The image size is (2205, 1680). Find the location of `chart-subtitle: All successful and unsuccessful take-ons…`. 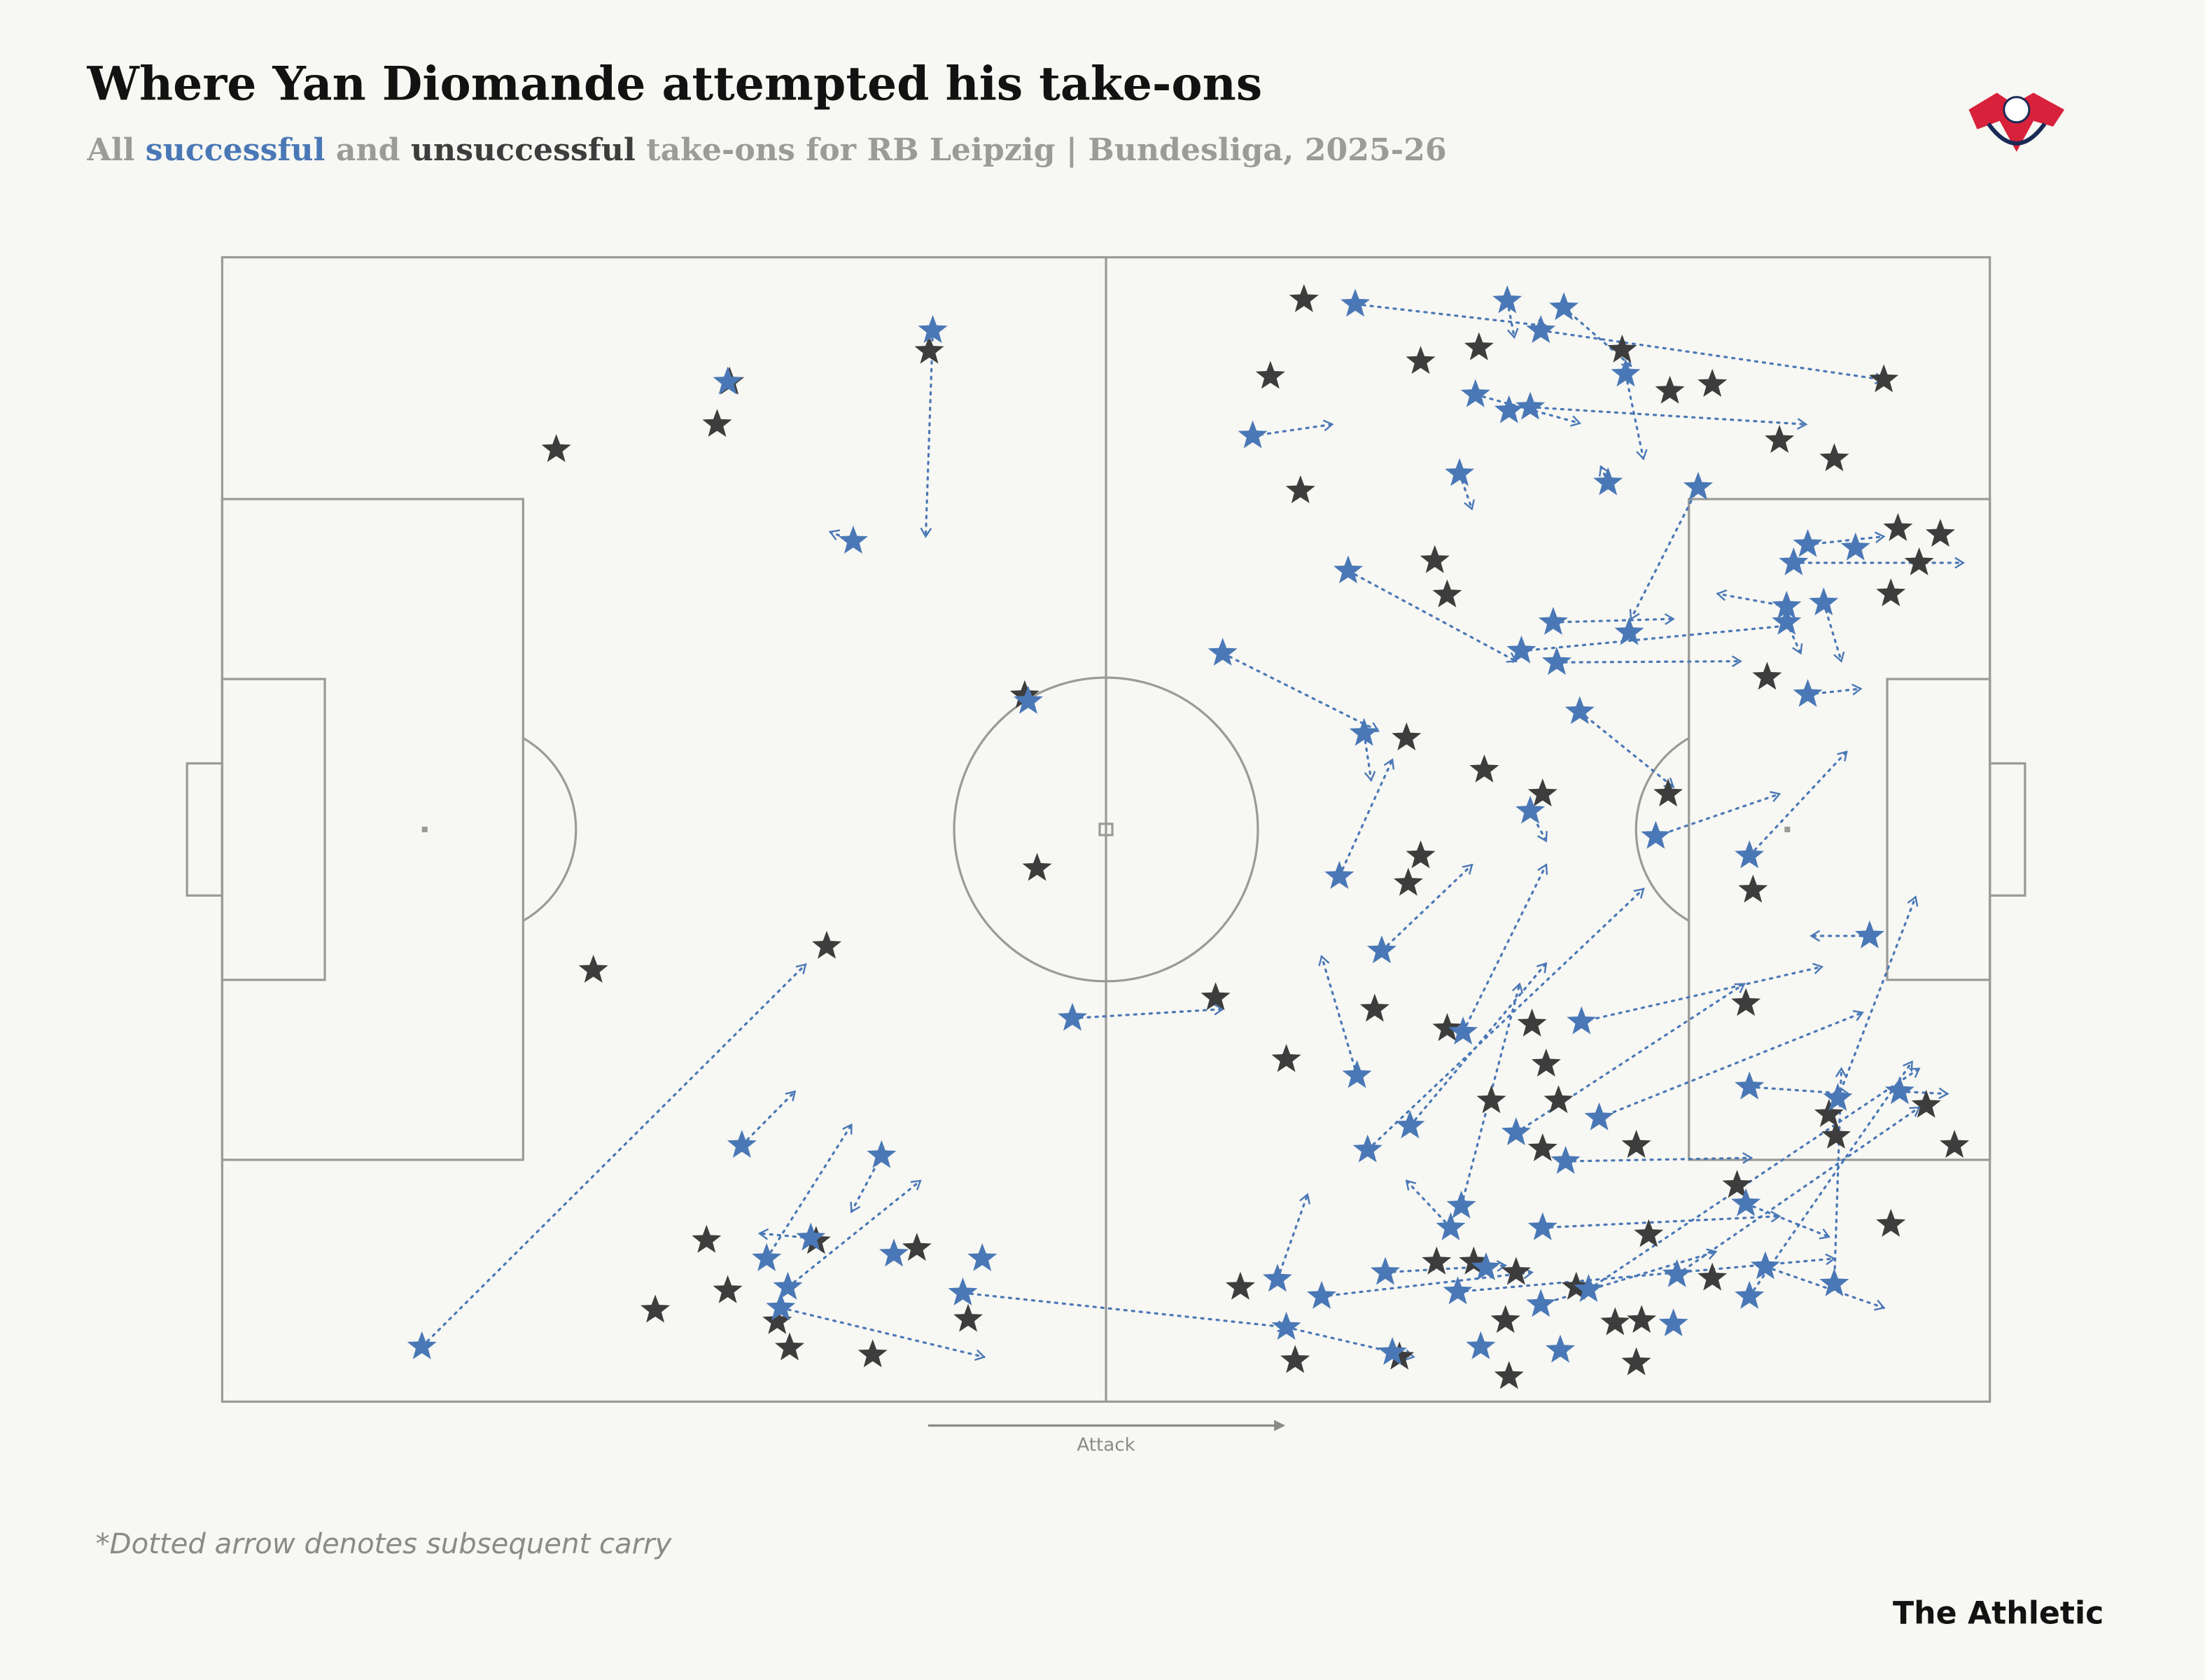

chart-subtitle: All successful and unsuccessful take-ons… is located at coordinates (767, 150).